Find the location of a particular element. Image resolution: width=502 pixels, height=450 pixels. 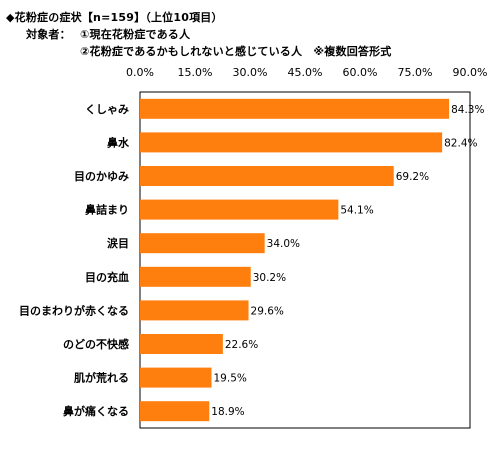

value-label: 34.0% is located at coordinates (283, 244).